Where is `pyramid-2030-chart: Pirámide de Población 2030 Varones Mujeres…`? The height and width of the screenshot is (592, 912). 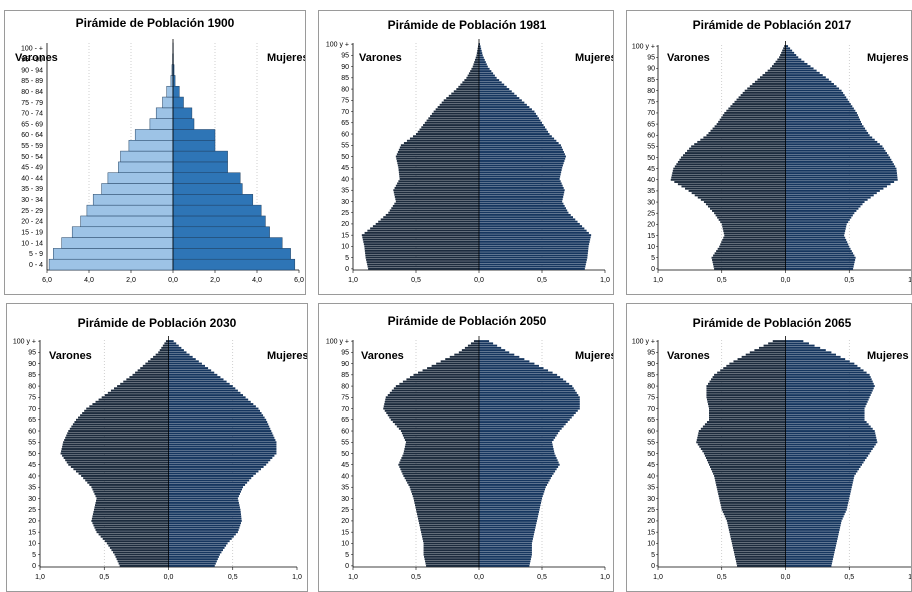
pyramid-2030-chart: Pirámide de Población 2030 Varones Mujeres… is located at coordinates (160, 448).